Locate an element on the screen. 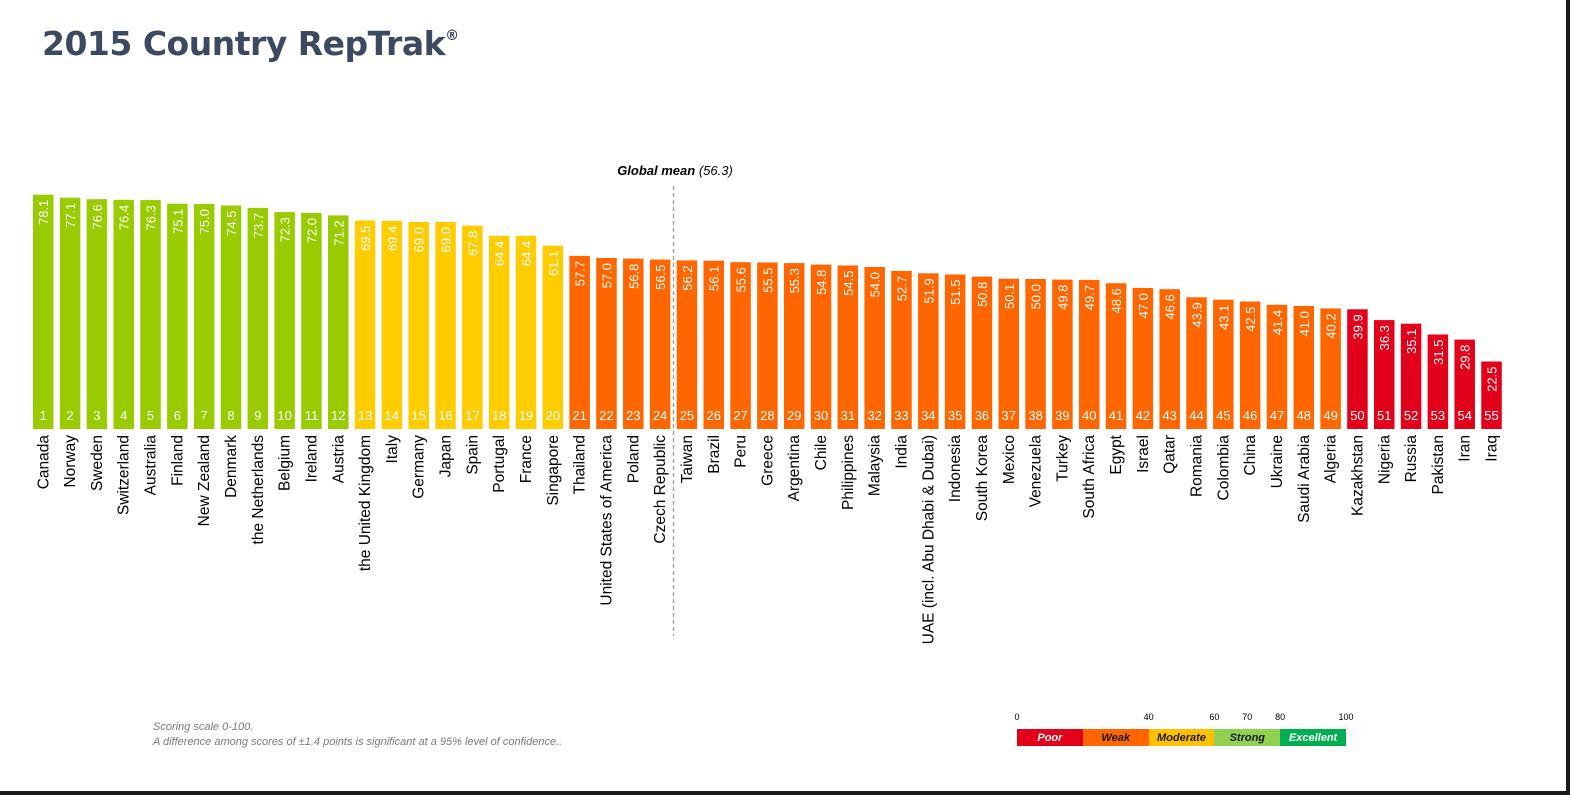 The height and width of the screenshot is (795, 1570). category-label-39: Turkey is located at coordinates (1062, 458).